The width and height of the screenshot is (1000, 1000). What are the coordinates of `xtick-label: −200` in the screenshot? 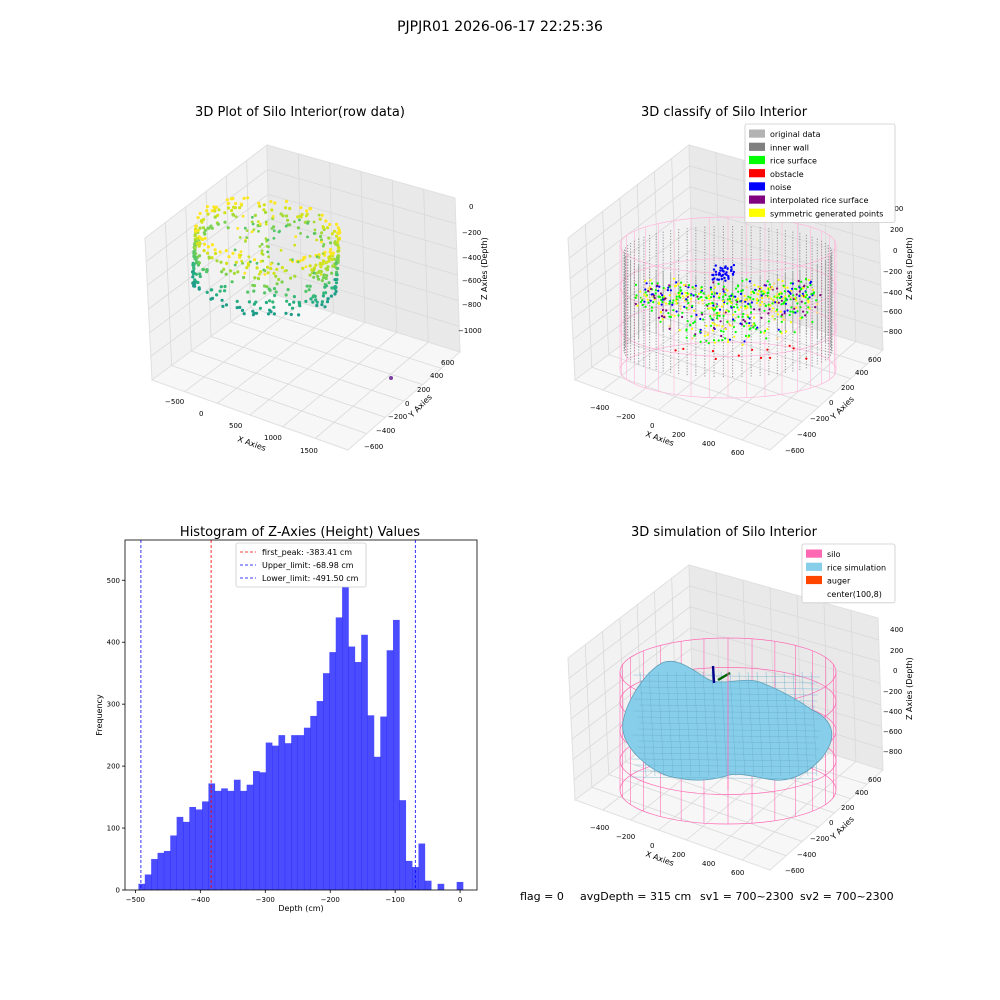 It's located at (330, 900).